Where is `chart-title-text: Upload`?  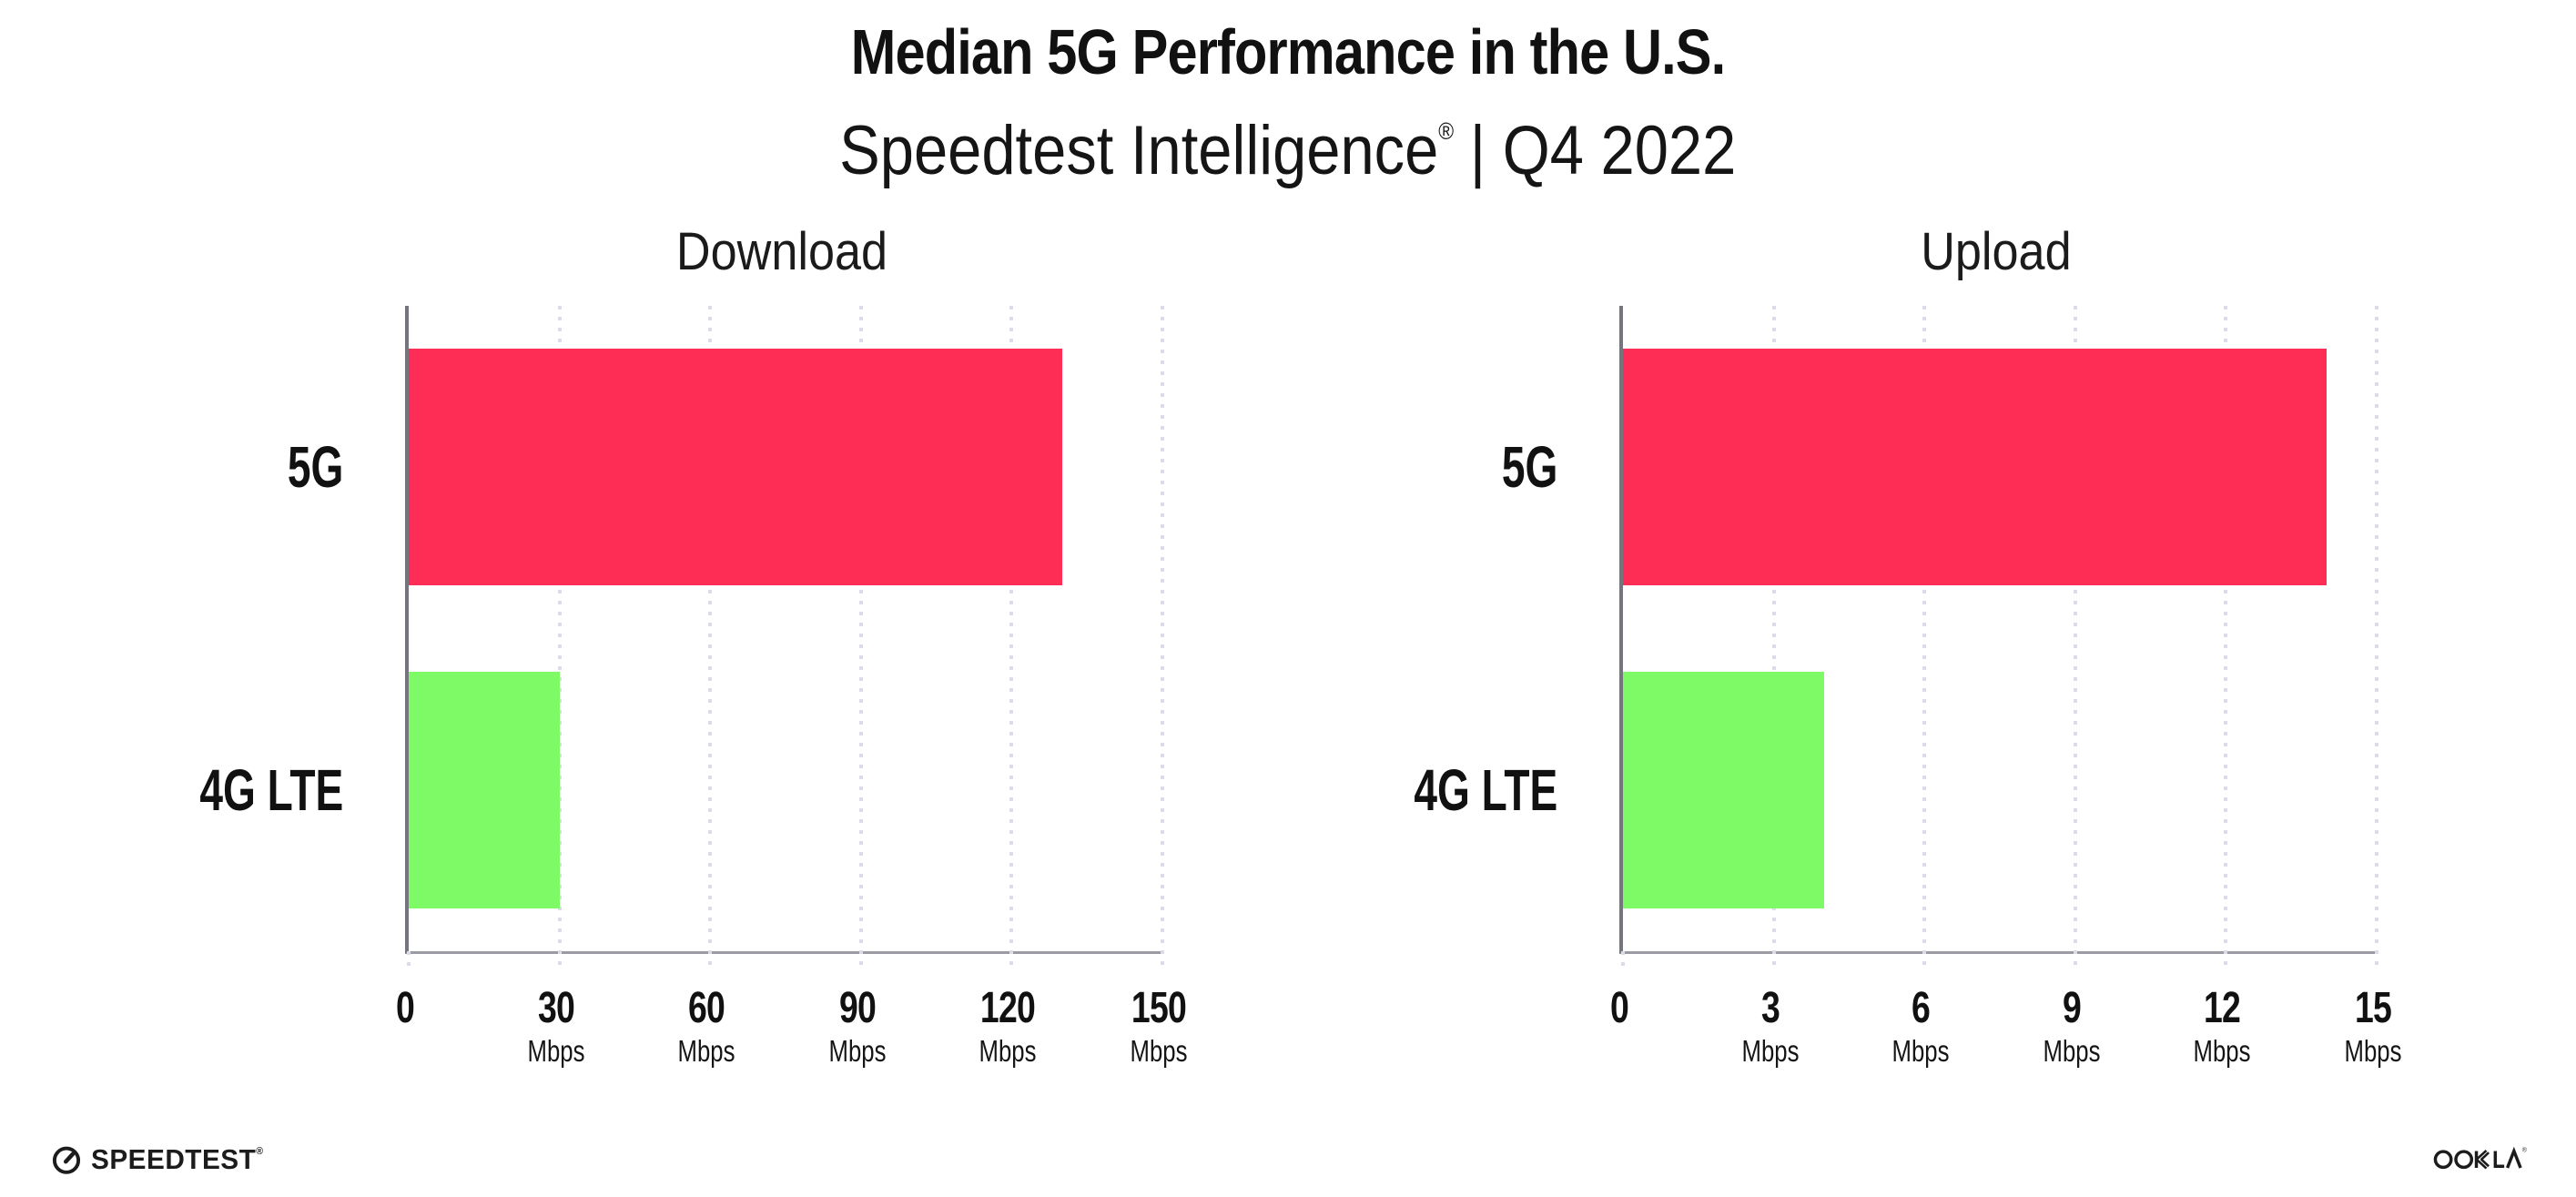 chart-title-text: Upload is located at coordinates (1996, 251).